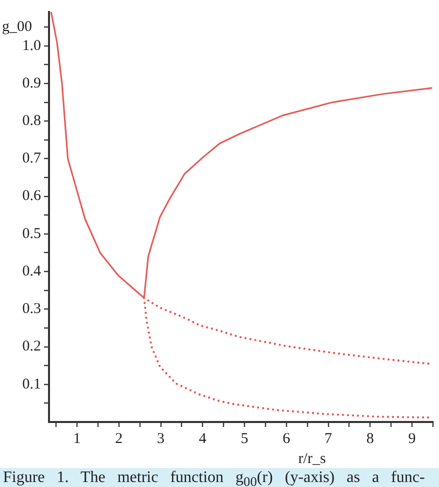  What do you see at coordinates (286, 438) in the screenshot?
I see `x-tick-label: 6` at bounding box center [286, 438].